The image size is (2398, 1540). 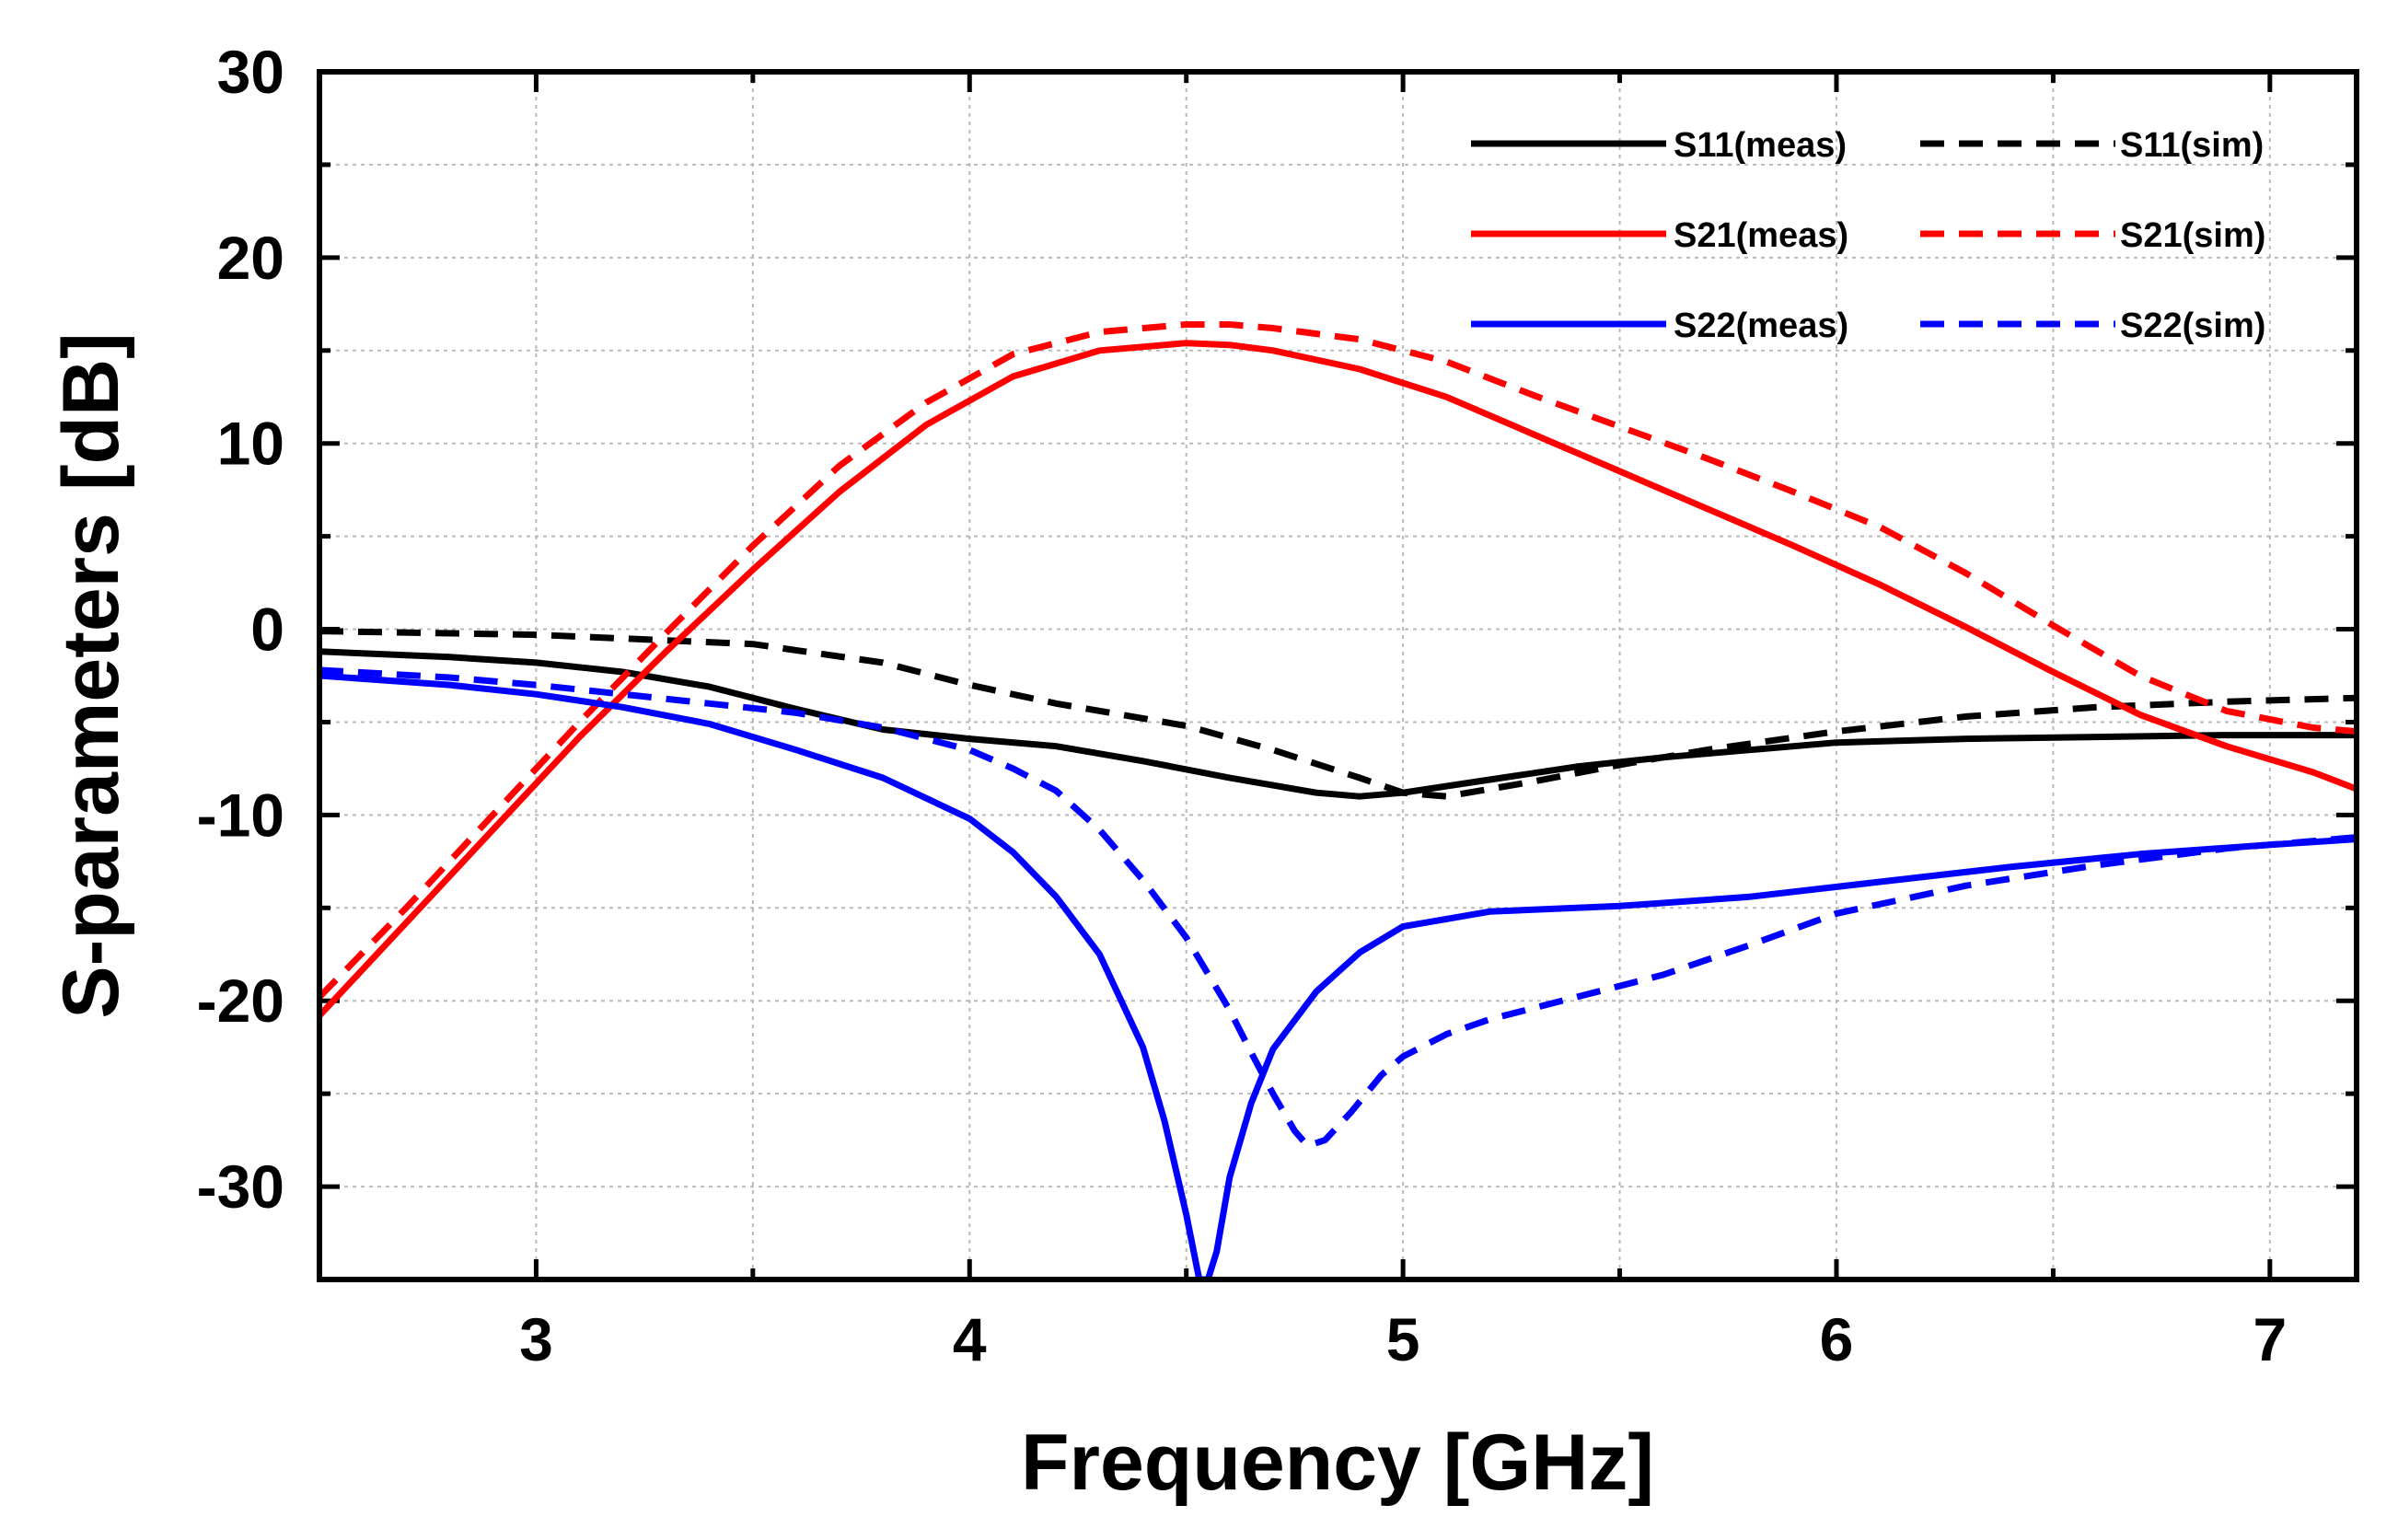 I want to click on y-tick-label: 20, so click(x=250, y=258).